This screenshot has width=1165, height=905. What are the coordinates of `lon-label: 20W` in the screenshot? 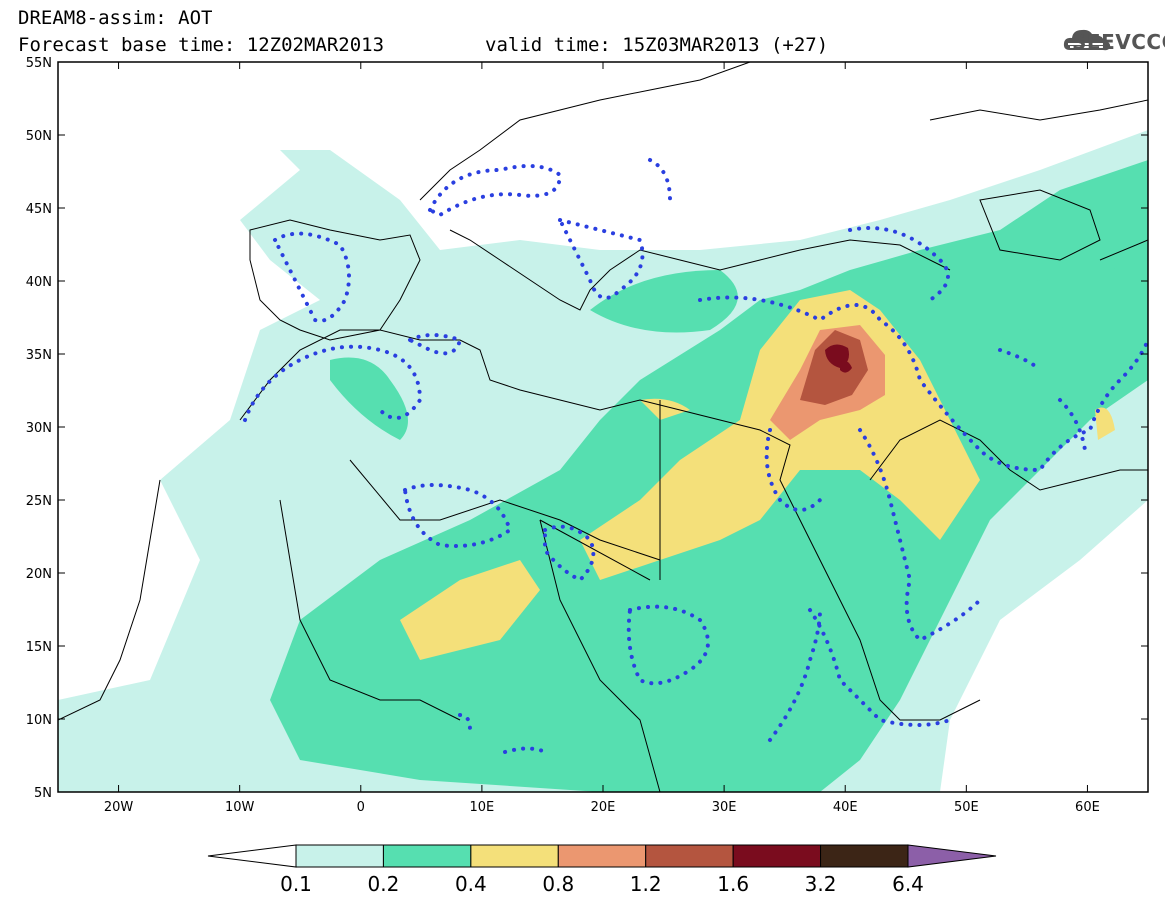 It's located at (119, 807).